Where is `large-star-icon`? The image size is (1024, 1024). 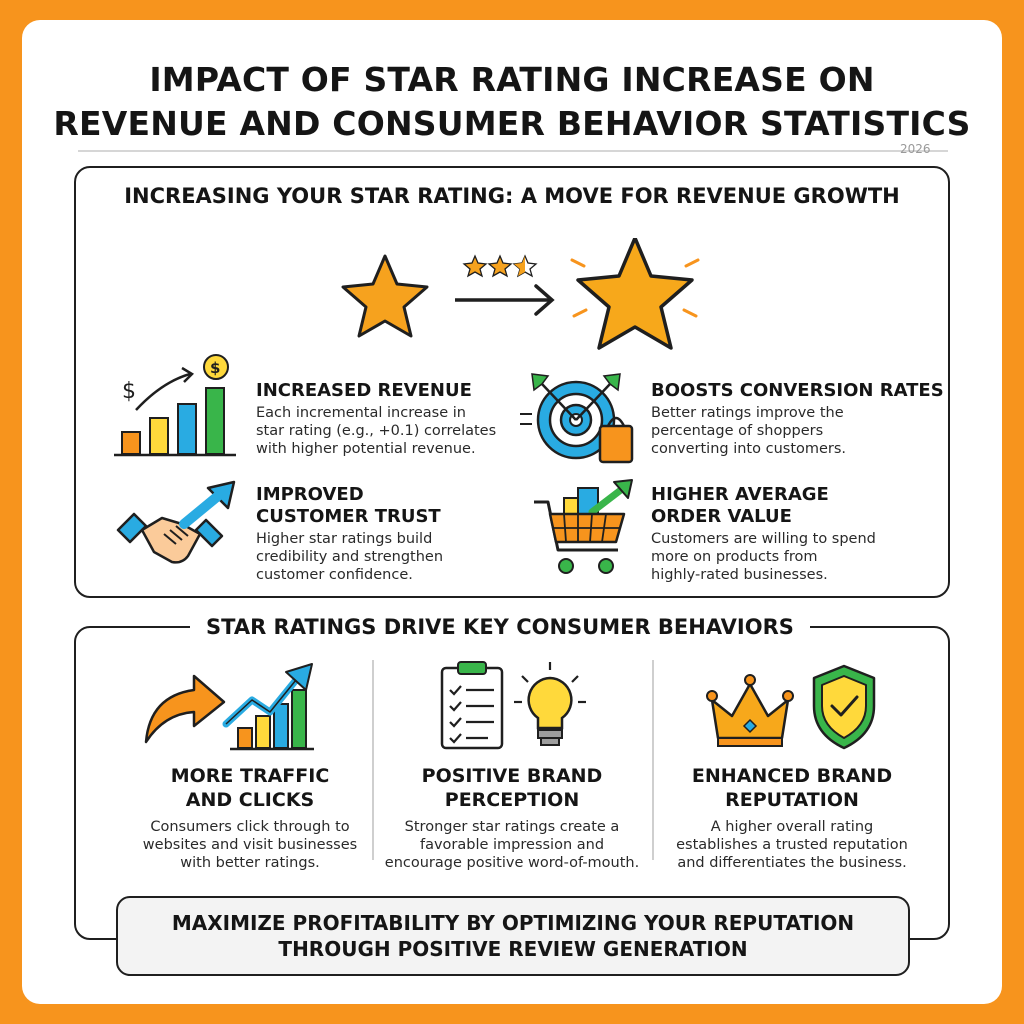 large-star-icon is located at coordinates (635, 294).